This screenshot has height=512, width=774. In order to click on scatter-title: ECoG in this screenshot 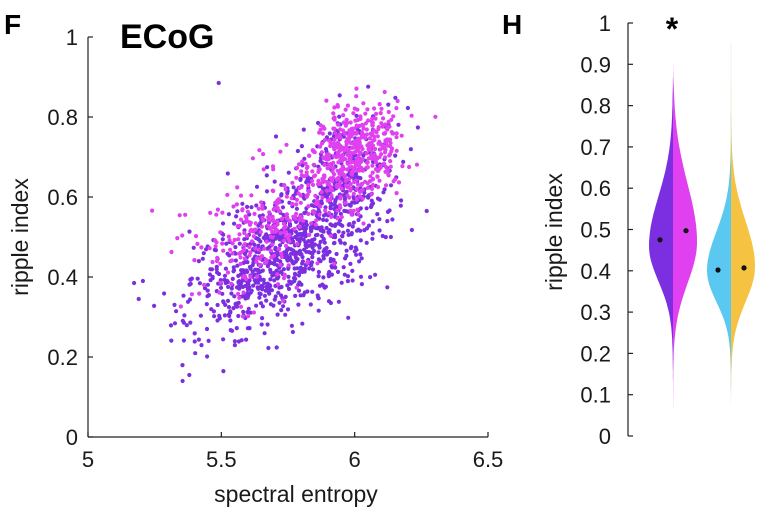, I will do `click(167, 37)`.